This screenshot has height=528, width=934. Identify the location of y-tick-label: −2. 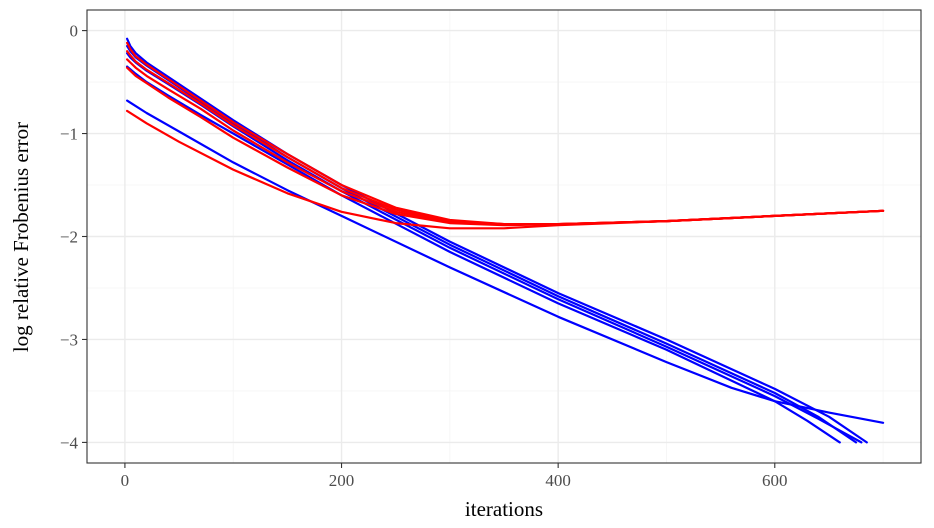
(69, 237).